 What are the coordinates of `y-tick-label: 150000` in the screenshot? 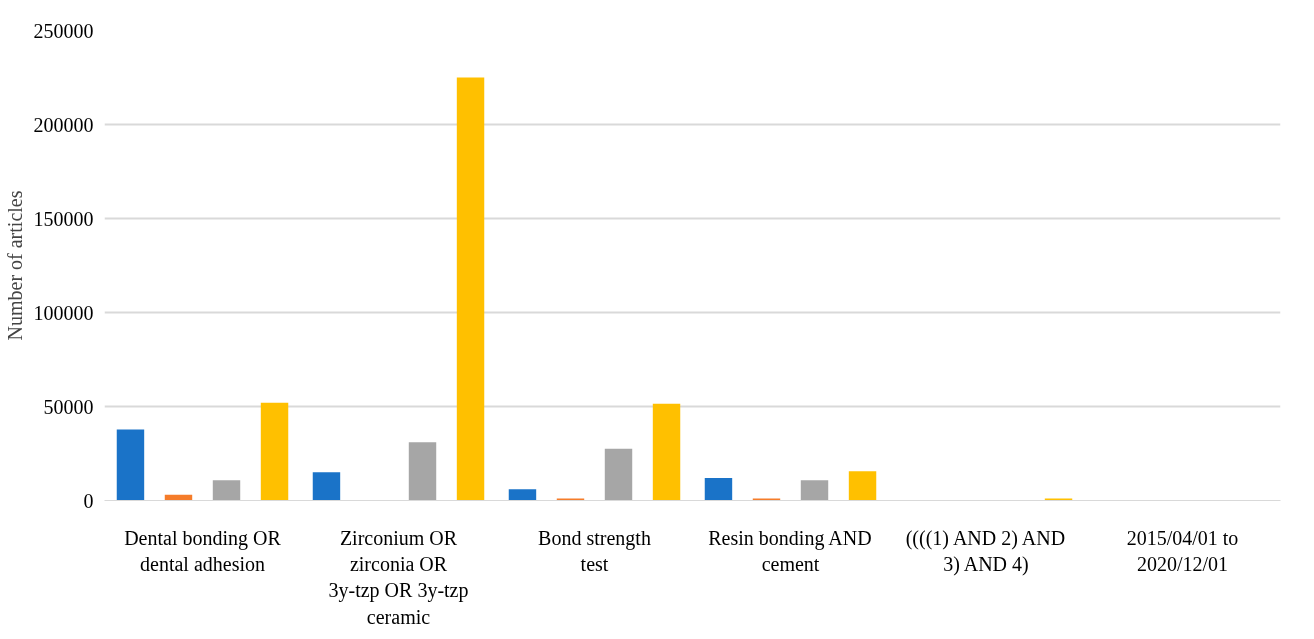 It's located at (63, 218).